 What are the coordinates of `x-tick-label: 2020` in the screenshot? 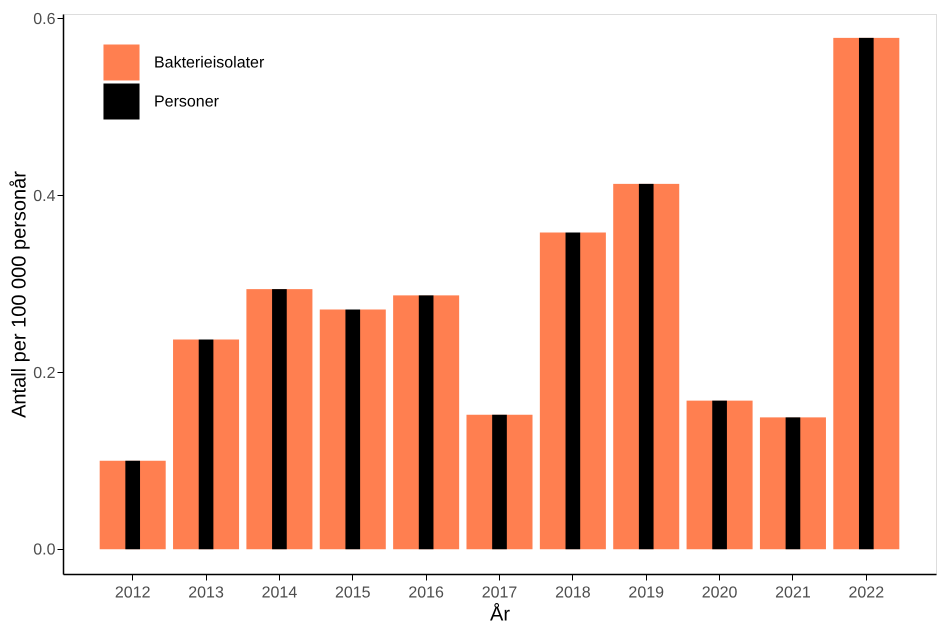 It's located at (720, 593).